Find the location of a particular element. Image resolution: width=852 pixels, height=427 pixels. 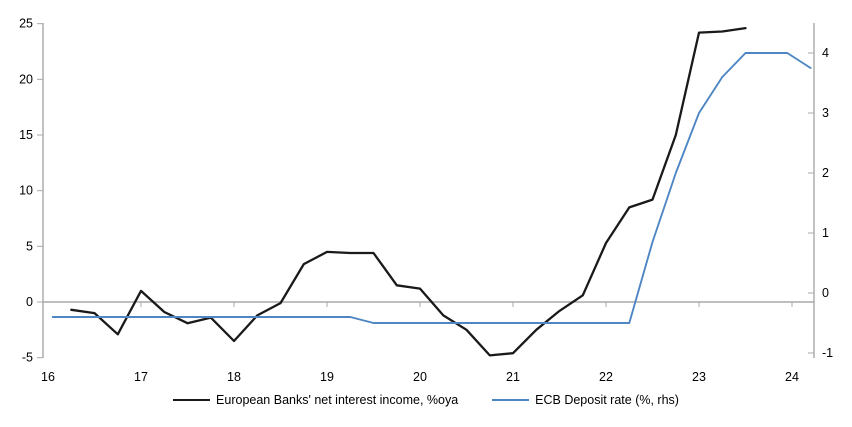

x-axis-tick-label: 21 is located at coordinates (513, 377).